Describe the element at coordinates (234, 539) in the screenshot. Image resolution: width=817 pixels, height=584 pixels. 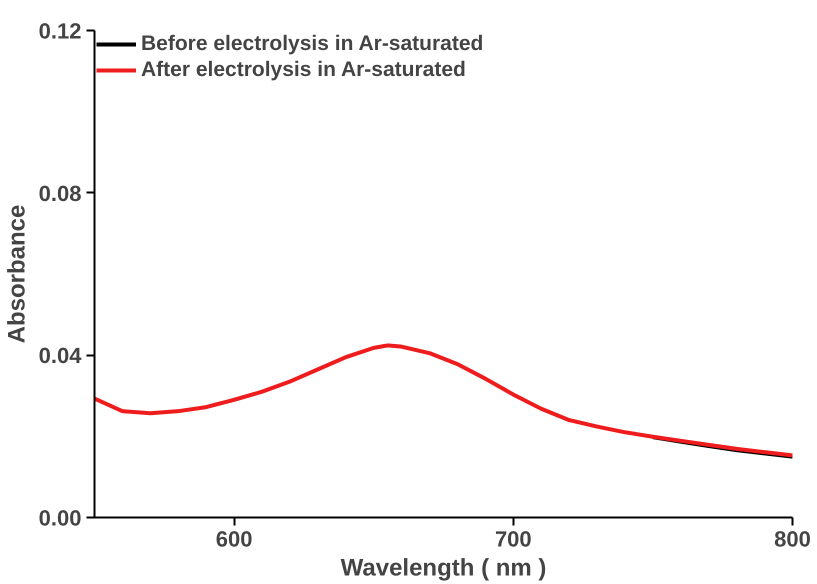
I see `x-tick-label: 600` at that location.